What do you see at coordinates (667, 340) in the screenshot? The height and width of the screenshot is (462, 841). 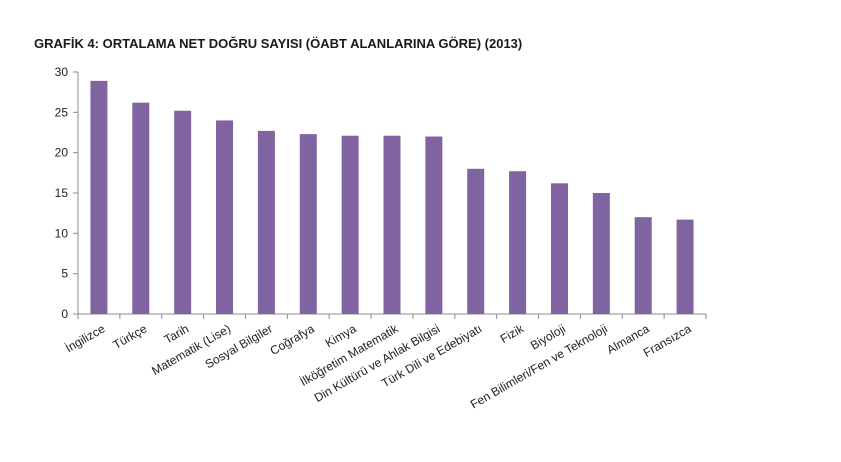 I see `x-category-label: Fransızca` at bounding box center [667, 340].